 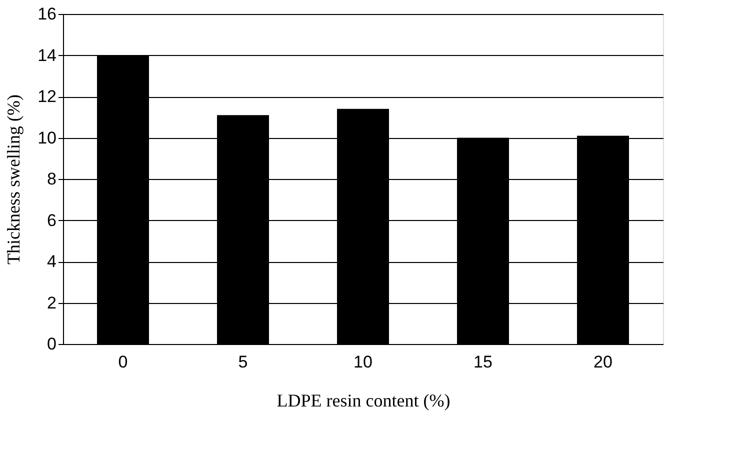 What do you see at coordinates (47, 96) in the screenshot?
I see `y-tick-label: 12` at bounding box center [47, 96].